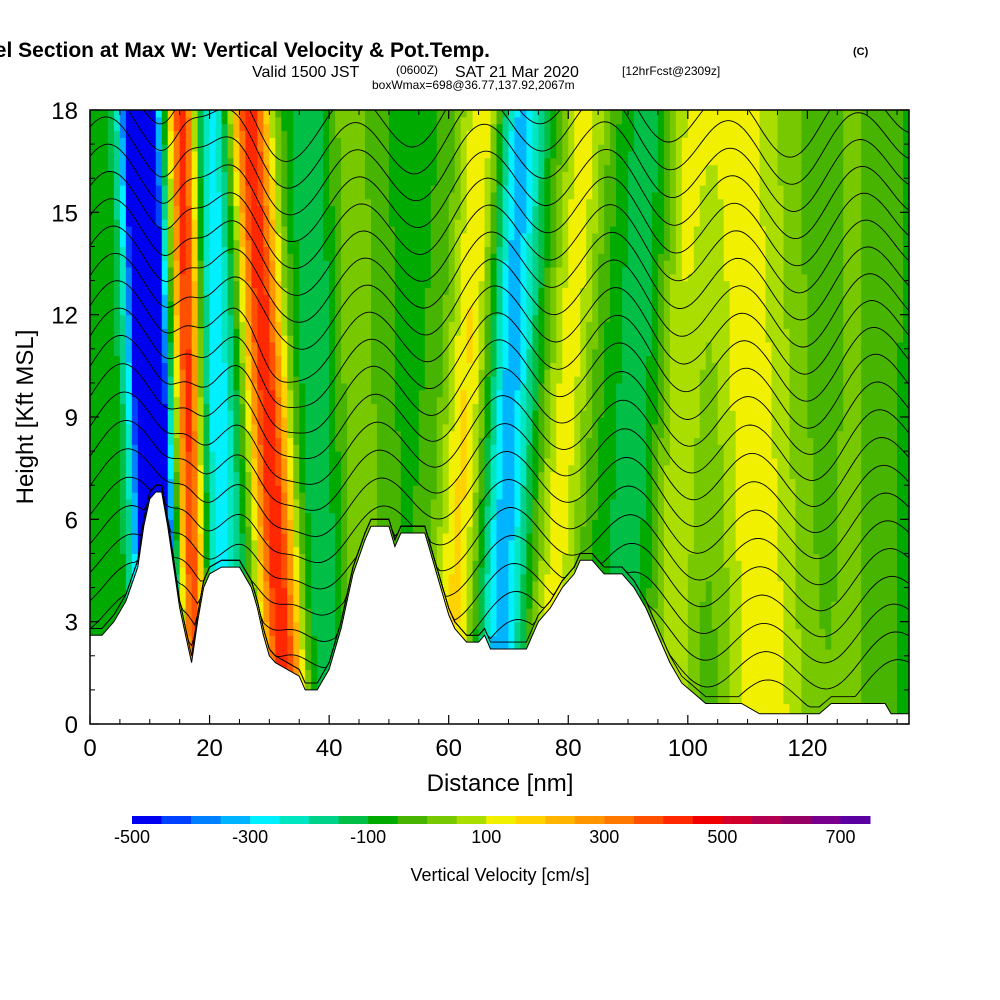 This screenshot has height=1000, width=1000. What do you see at coordinates (861, 52) in the screenshot?
I see `title-copyright: (C)` at bounding box center [861, 52].